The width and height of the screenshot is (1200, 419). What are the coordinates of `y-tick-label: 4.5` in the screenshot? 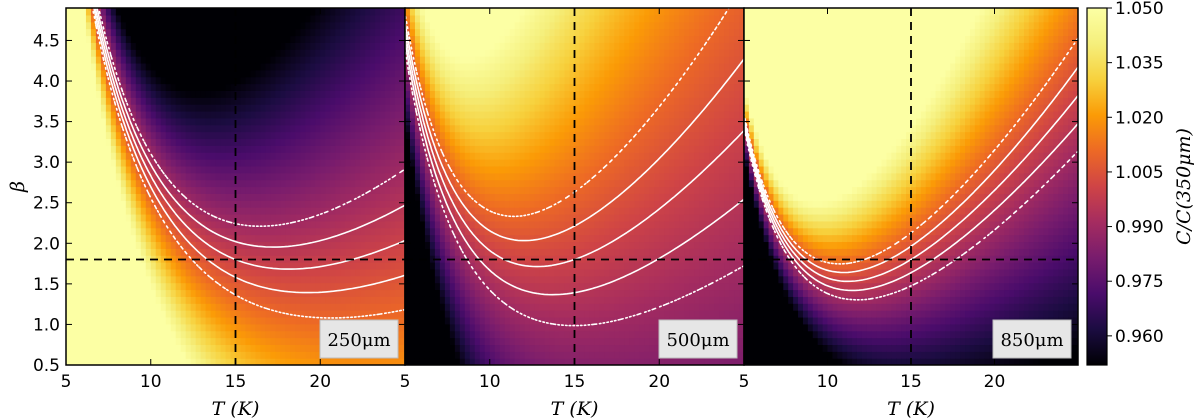 It's located at (46, 41).